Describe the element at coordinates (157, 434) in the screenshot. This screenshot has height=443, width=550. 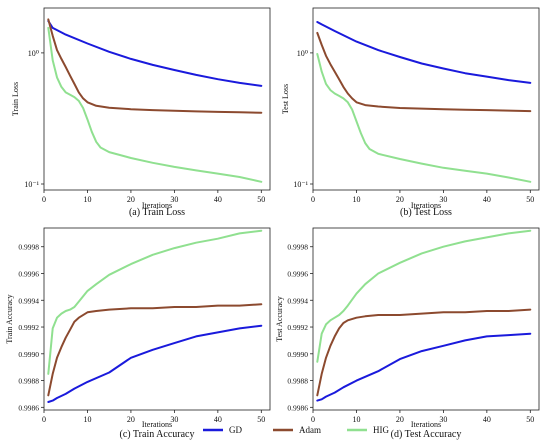
I see `panel-caption: (c) Train Accuracy` at that location.